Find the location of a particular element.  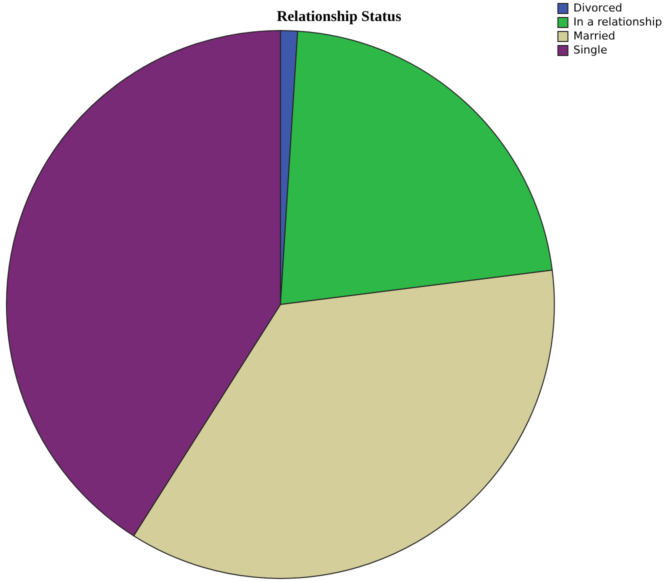

legend-label: Single is located at coordinates (590, 49).